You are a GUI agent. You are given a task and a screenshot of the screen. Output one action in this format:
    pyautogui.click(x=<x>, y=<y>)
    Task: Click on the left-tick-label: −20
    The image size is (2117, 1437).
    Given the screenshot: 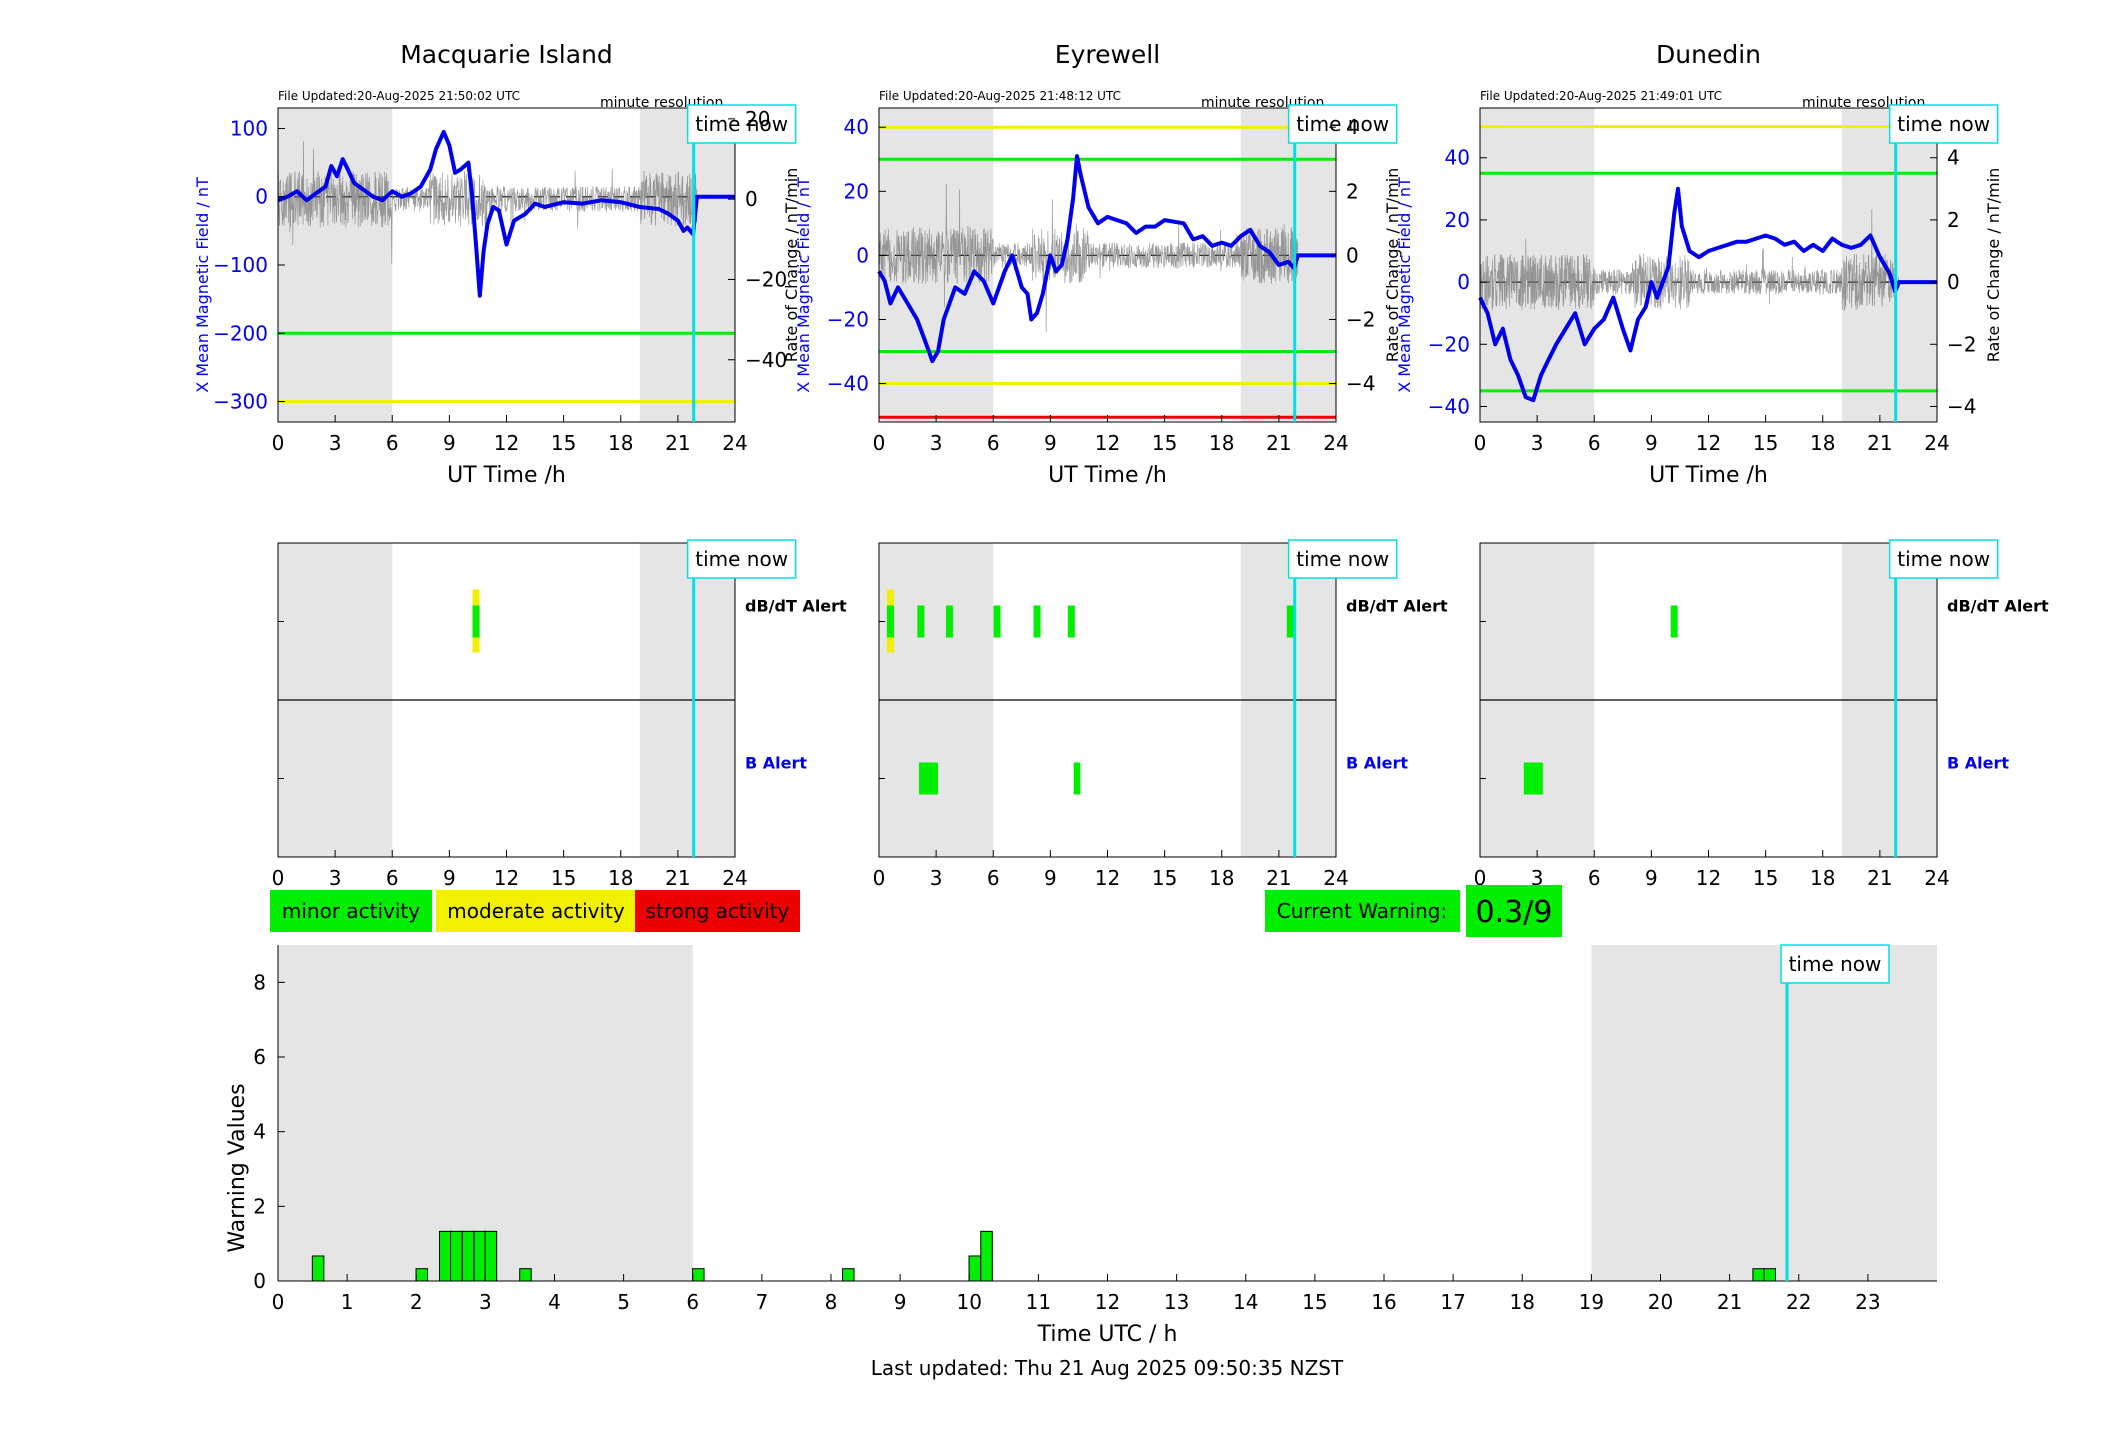 What is the action you would take?
    pyautogui.click(x=1449, y=344)
    